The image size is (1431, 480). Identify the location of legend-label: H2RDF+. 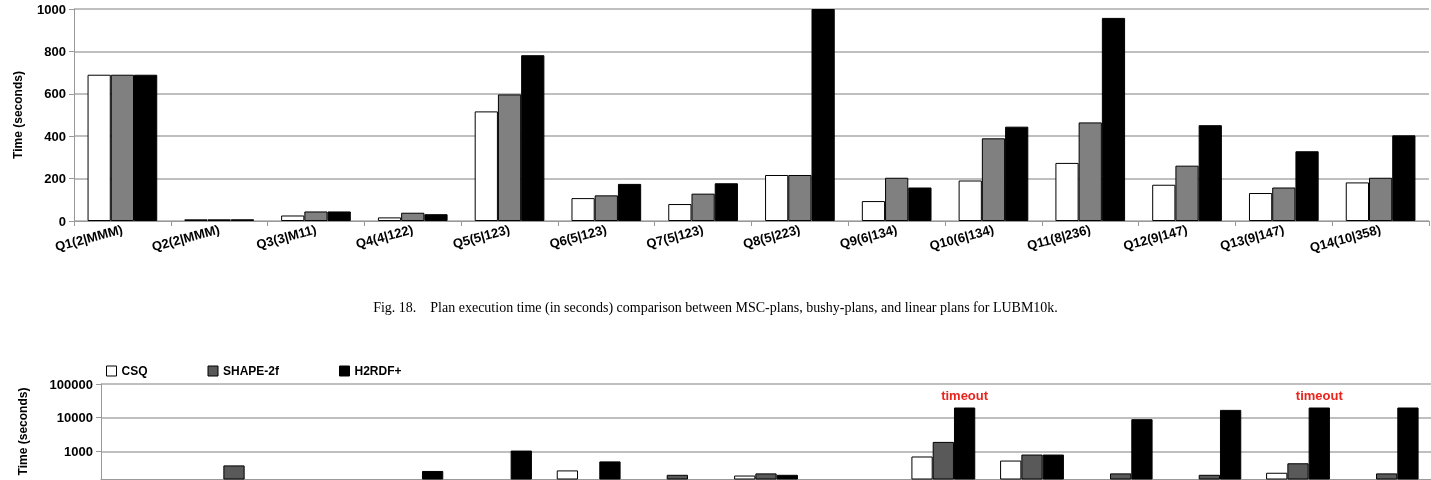
(378, 371).